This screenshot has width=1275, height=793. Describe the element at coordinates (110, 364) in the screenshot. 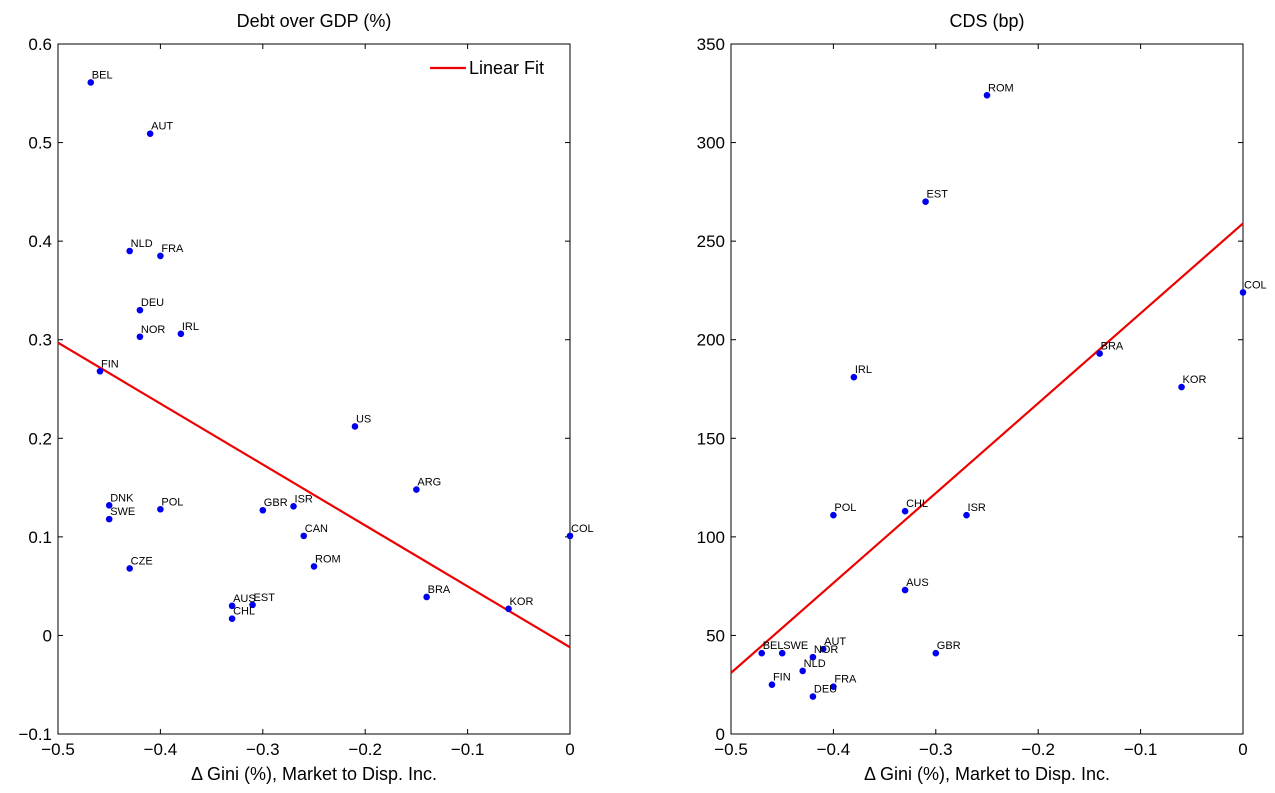

I see `debt-gdp-point-label-fin: FIN` at that location.